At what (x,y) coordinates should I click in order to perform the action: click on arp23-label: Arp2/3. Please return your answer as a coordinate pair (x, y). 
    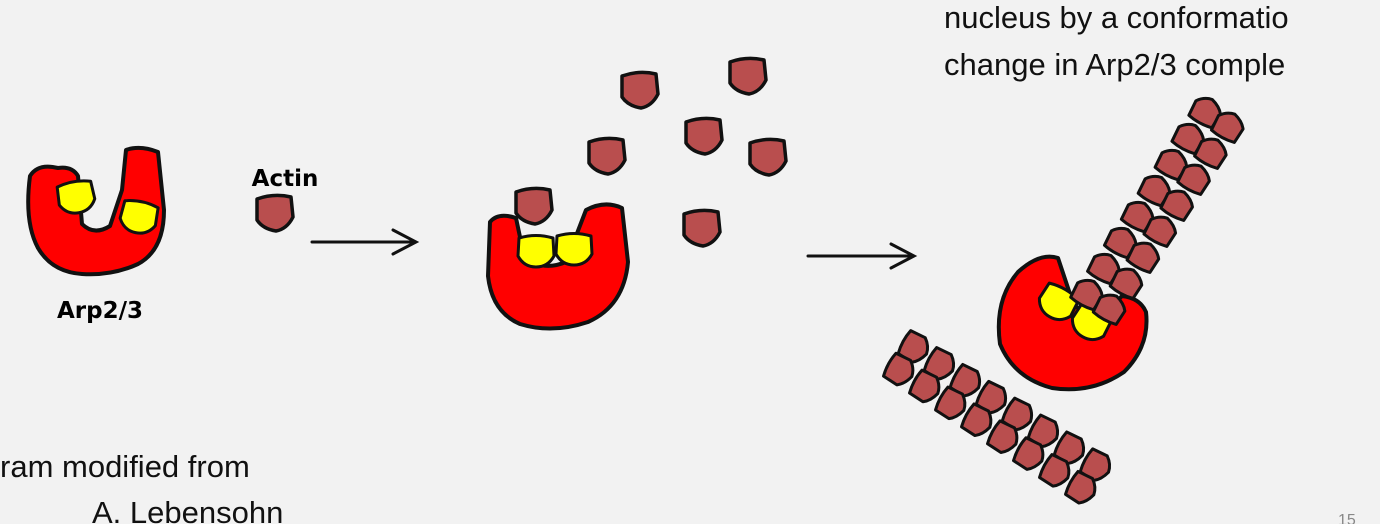
    Looking at the image, I should click on (100, 311).